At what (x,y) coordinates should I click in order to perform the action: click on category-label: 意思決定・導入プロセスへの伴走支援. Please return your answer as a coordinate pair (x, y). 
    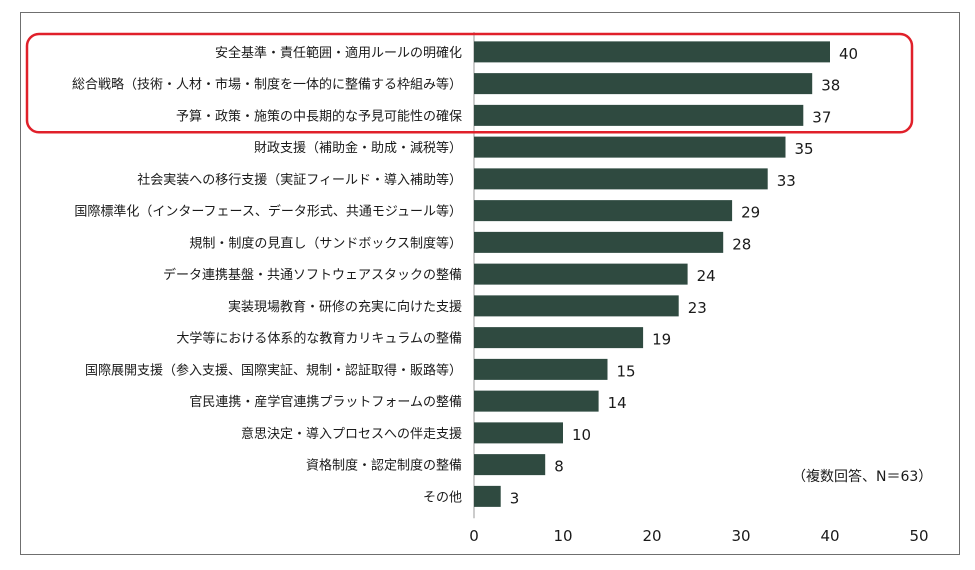
    Looking at the image, I should click on (351, 434).